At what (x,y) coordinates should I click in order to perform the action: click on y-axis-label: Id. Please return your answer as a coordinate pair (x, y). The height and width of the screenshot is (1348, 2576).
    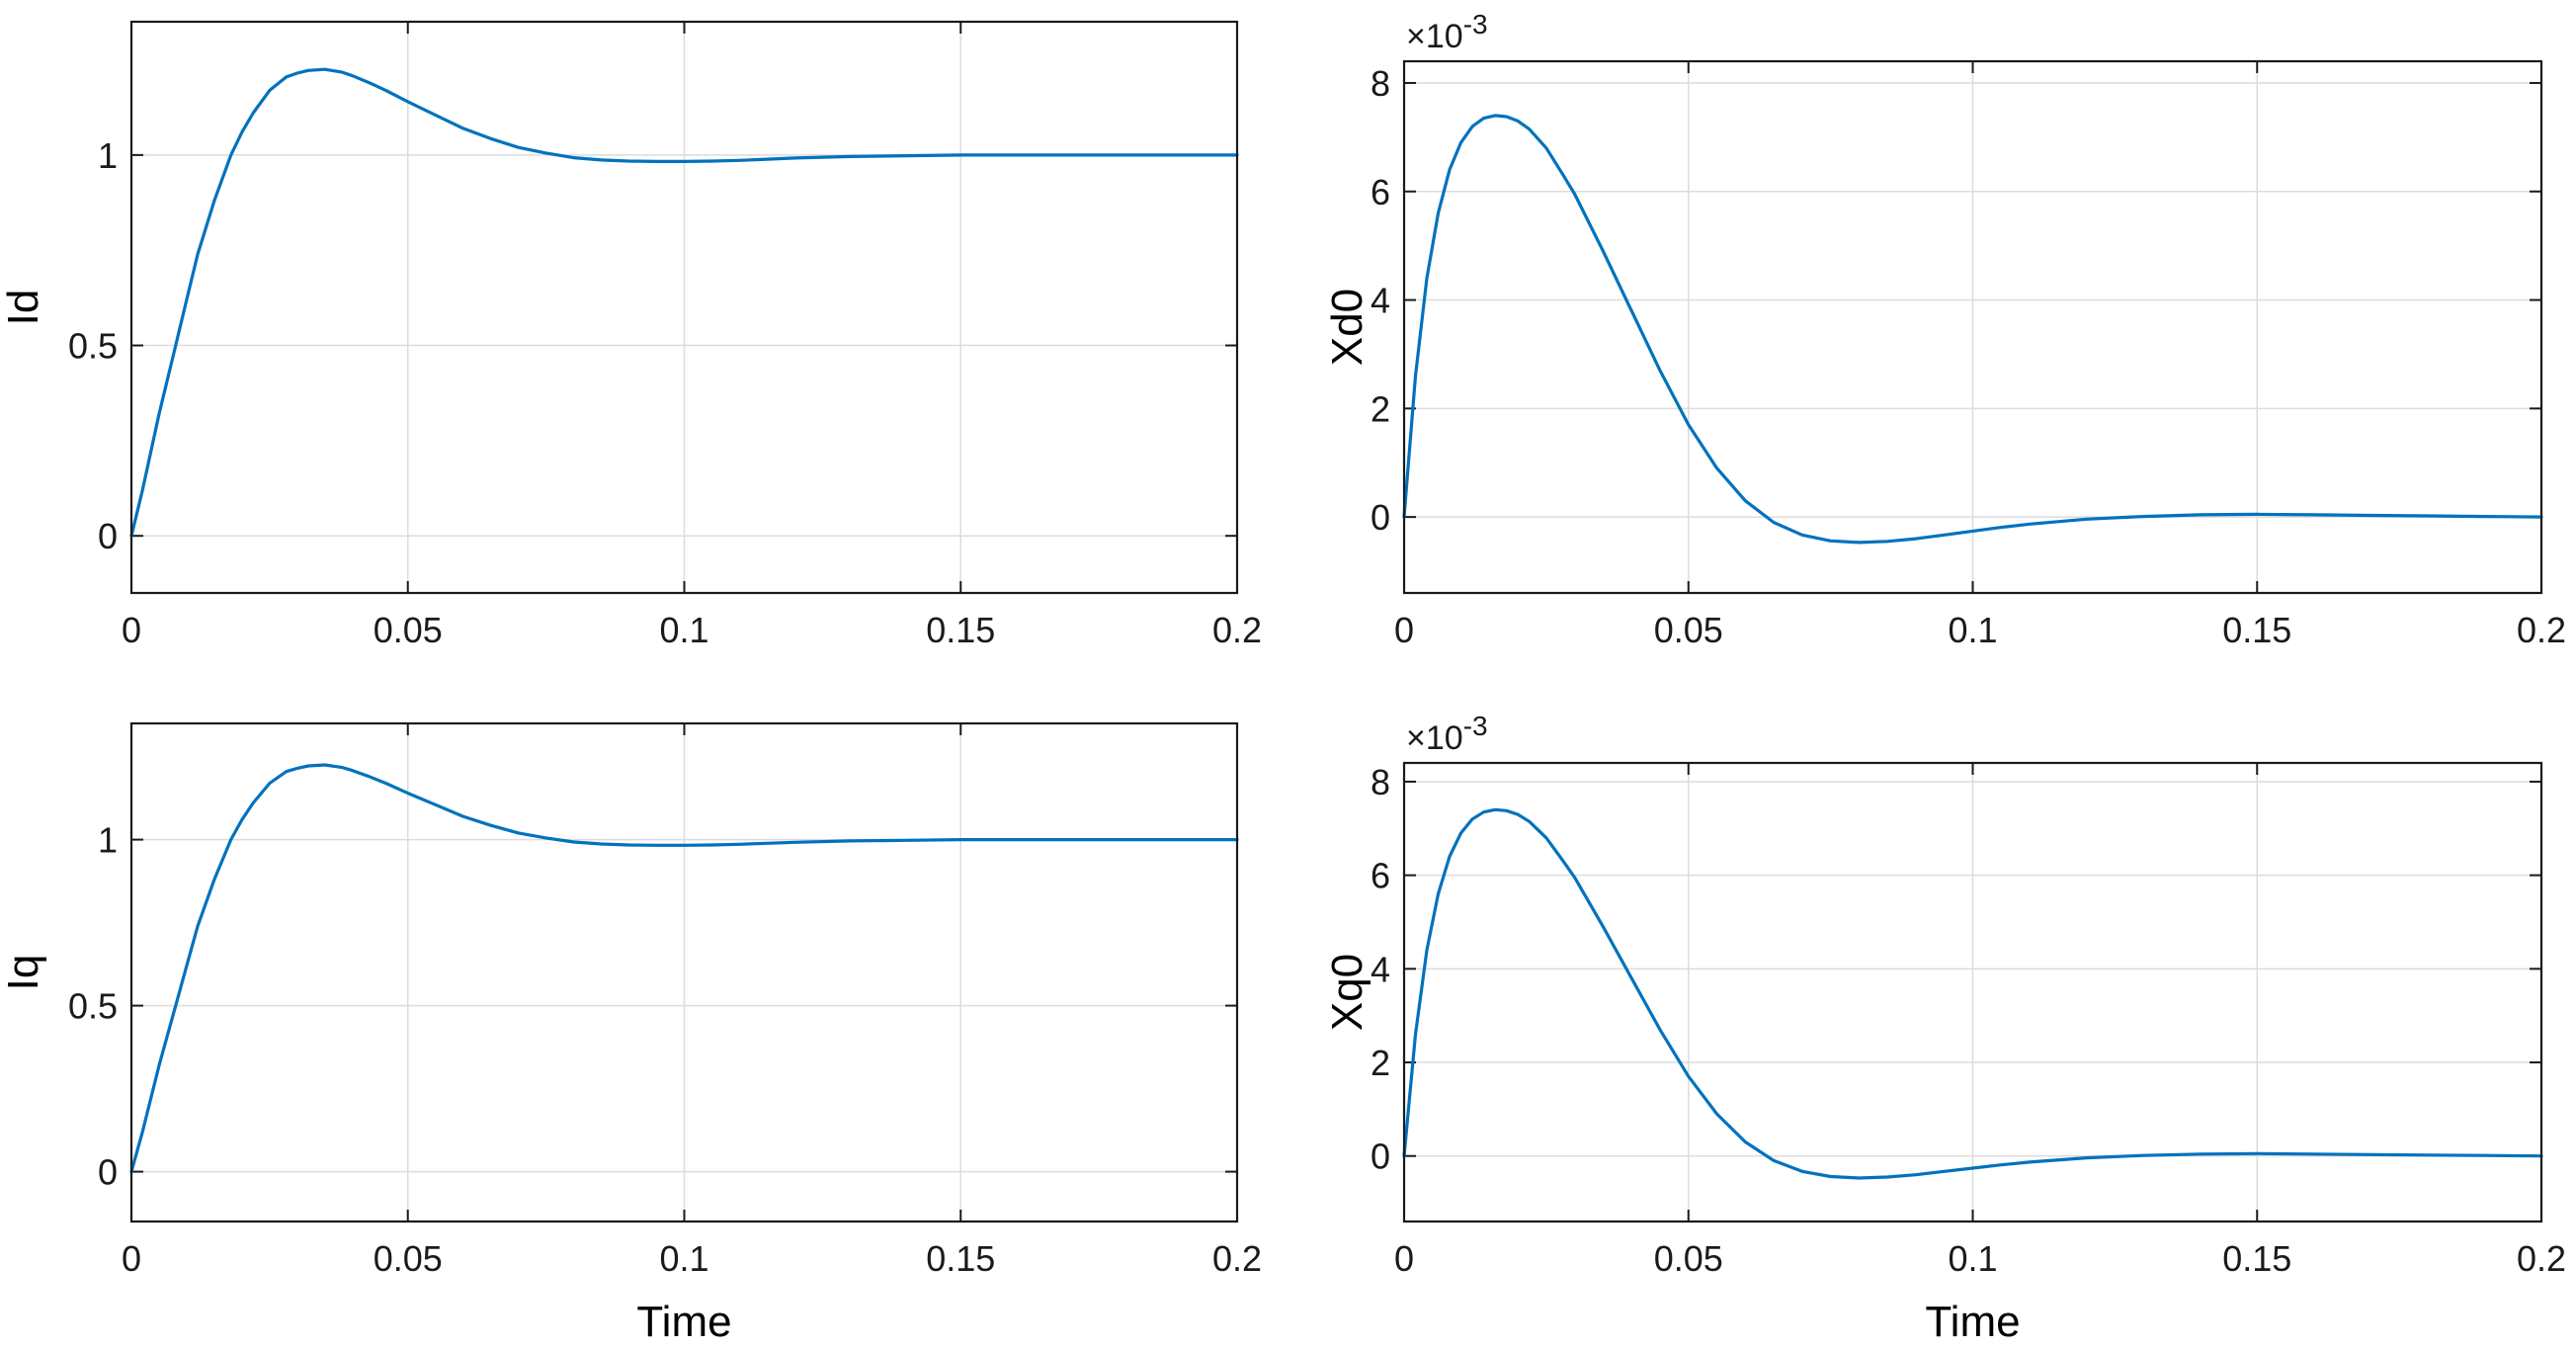
    Looking at the image, I should click on (23, 308).